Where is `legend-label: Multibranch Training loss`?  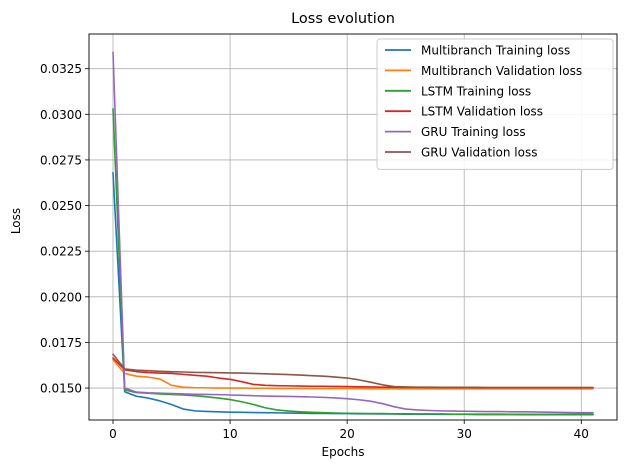
legend-label: Multibranch Training loss is located at coordinates (495, 51).